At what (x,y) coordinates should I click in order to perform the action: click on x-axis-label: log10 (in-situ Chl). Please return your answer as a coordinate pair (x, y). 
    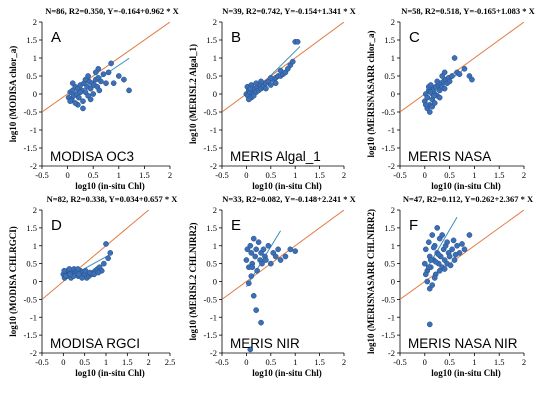
    Looking at the image, I should click on (287, 373).